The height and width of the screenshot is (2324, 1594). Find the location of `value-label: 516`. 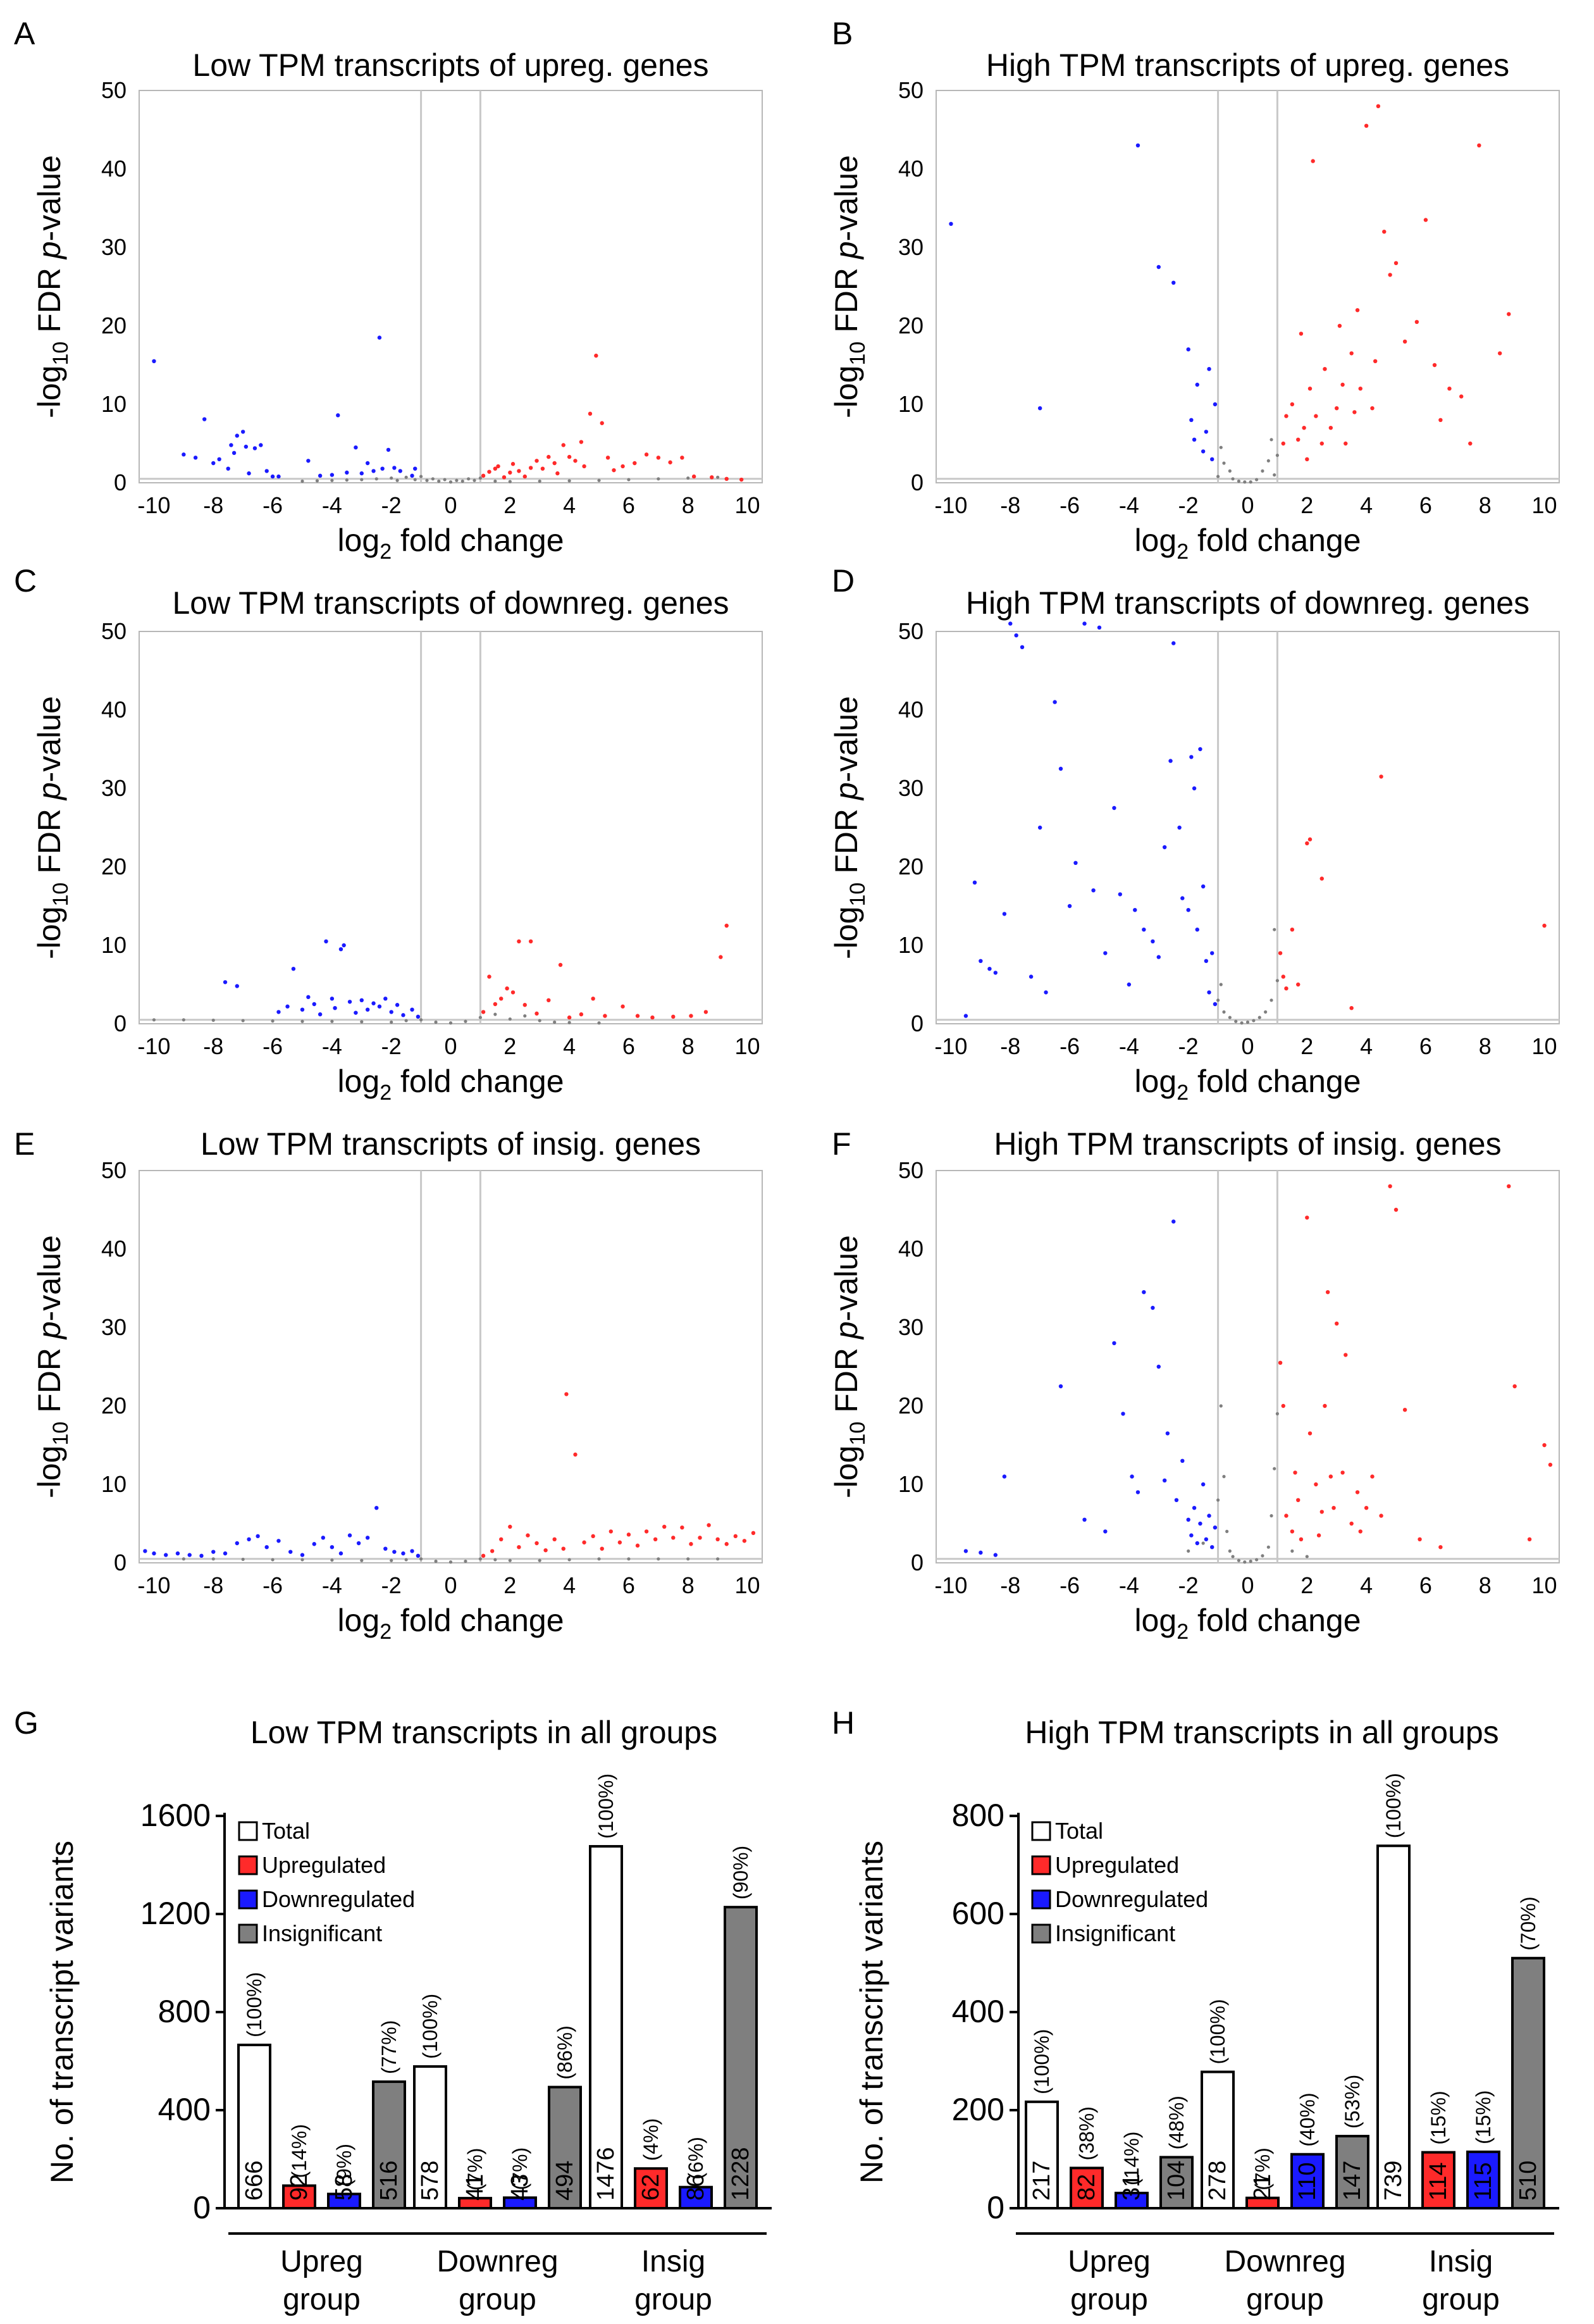

value-label: 516 is located at coordinates (389, 2181).